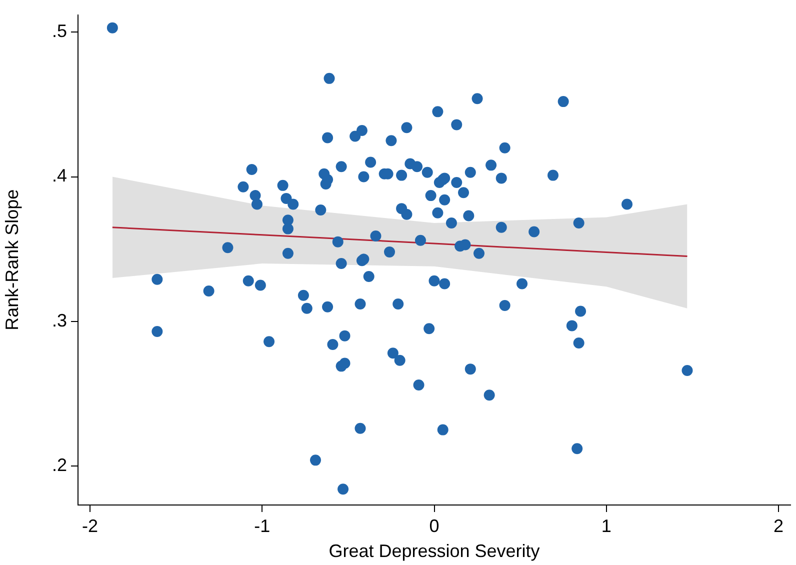 Image resolution: width=796 pixels, height=565 pixels. I want to click on y-tick-label: .2, so click(59, 464).